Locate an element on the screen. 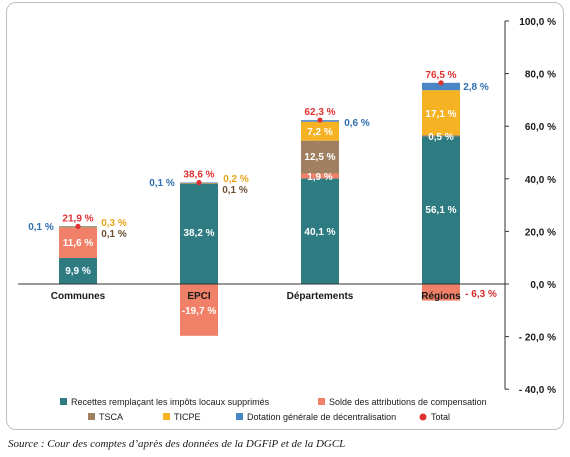  data-label-epci-2: 0,1 % is located at coordinates (235, 190).